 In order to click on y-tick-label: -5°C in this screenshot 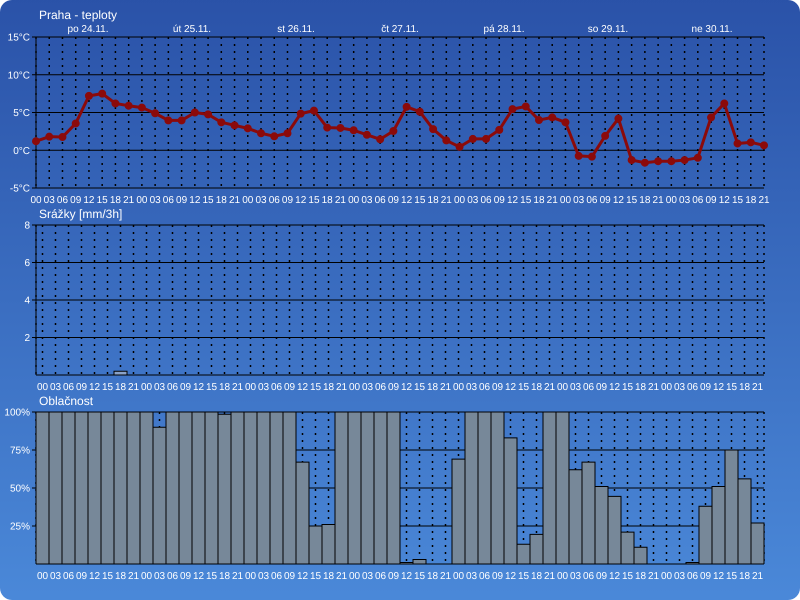, I will do `click(20, 189)`.